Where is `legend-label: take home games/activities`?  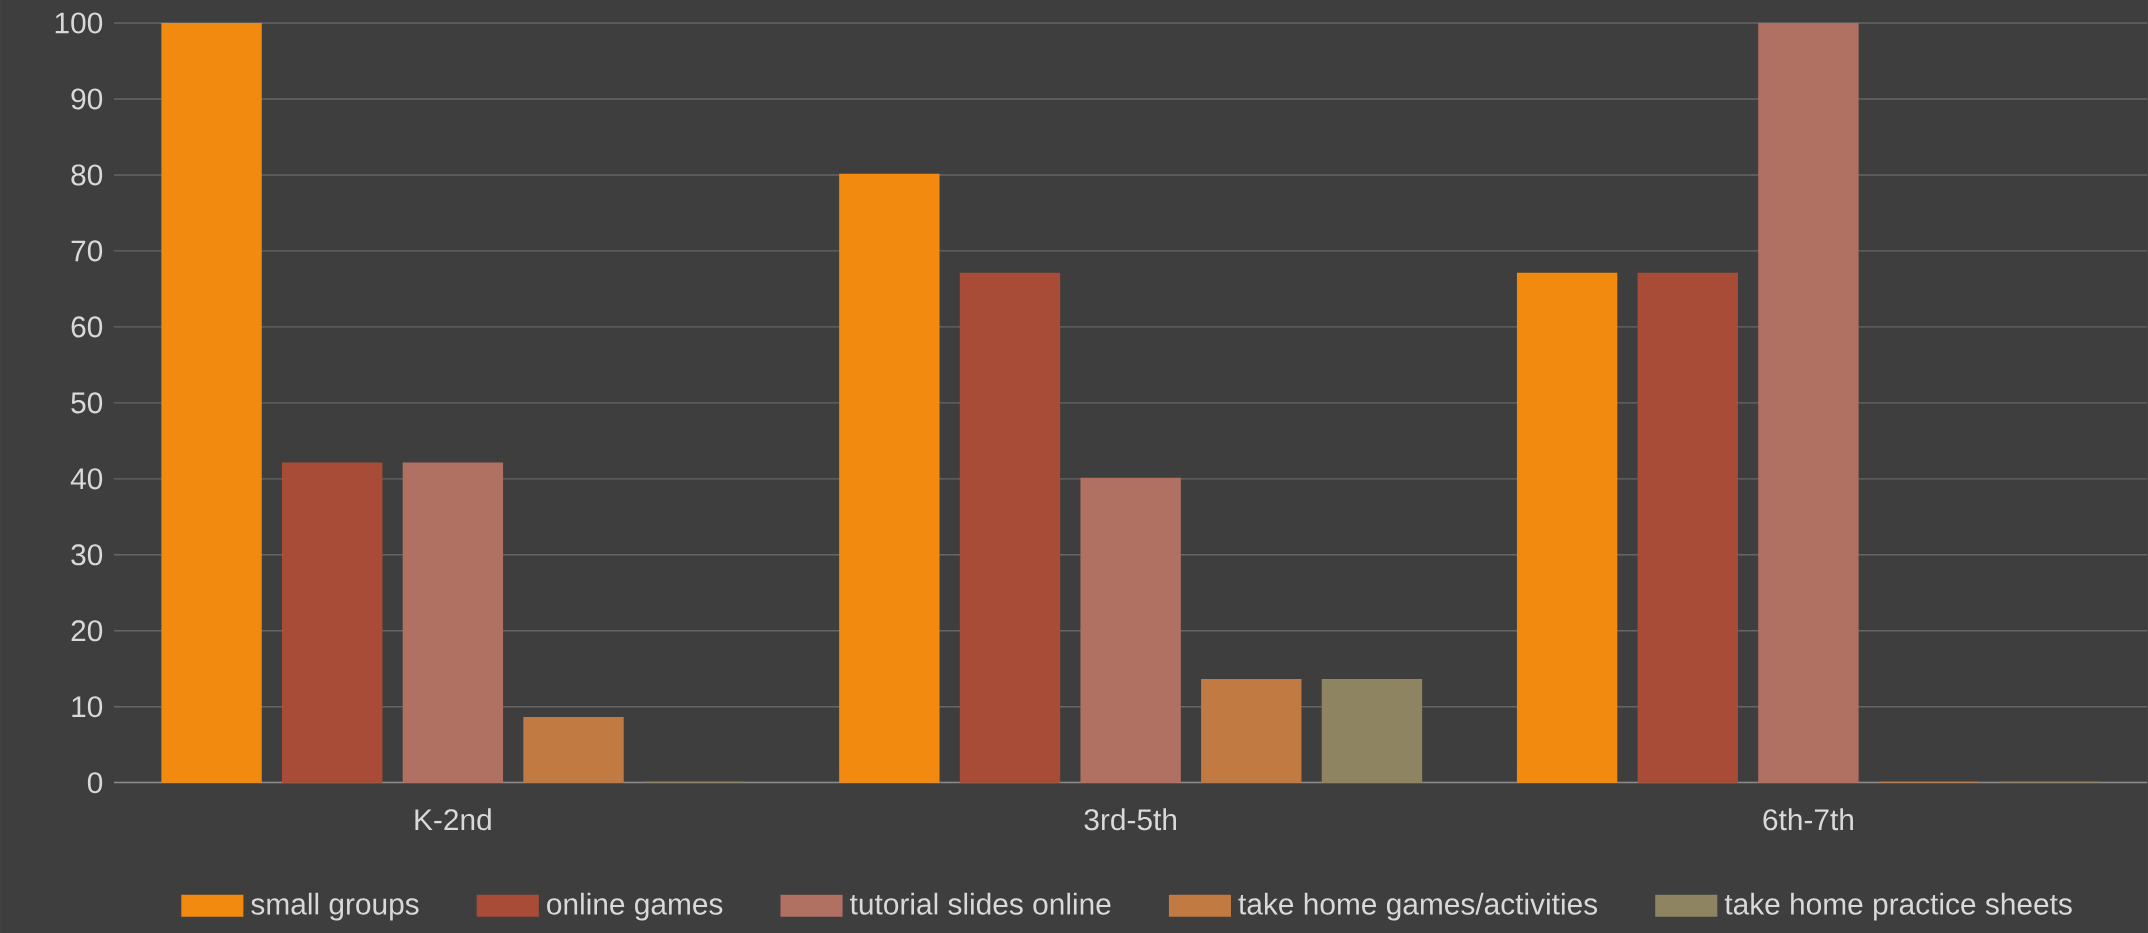 legend-label: take home games/activities is located at coordinates (1418, 906).